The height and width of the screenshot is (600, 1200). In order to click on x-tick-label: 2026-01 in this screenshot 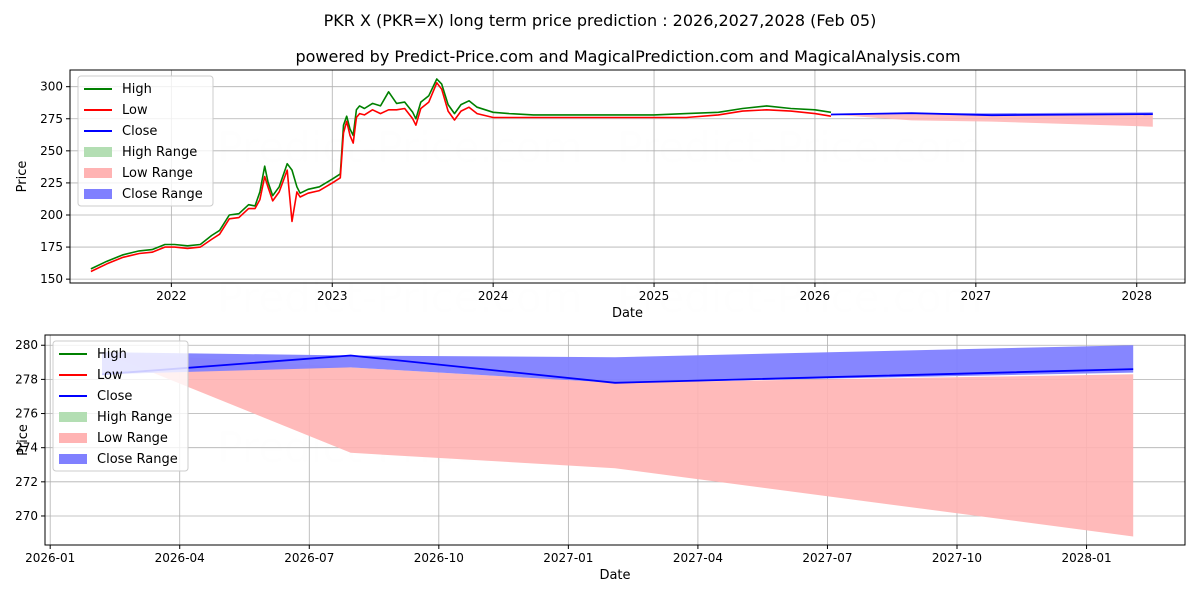, I will do `click(50, 558)`.